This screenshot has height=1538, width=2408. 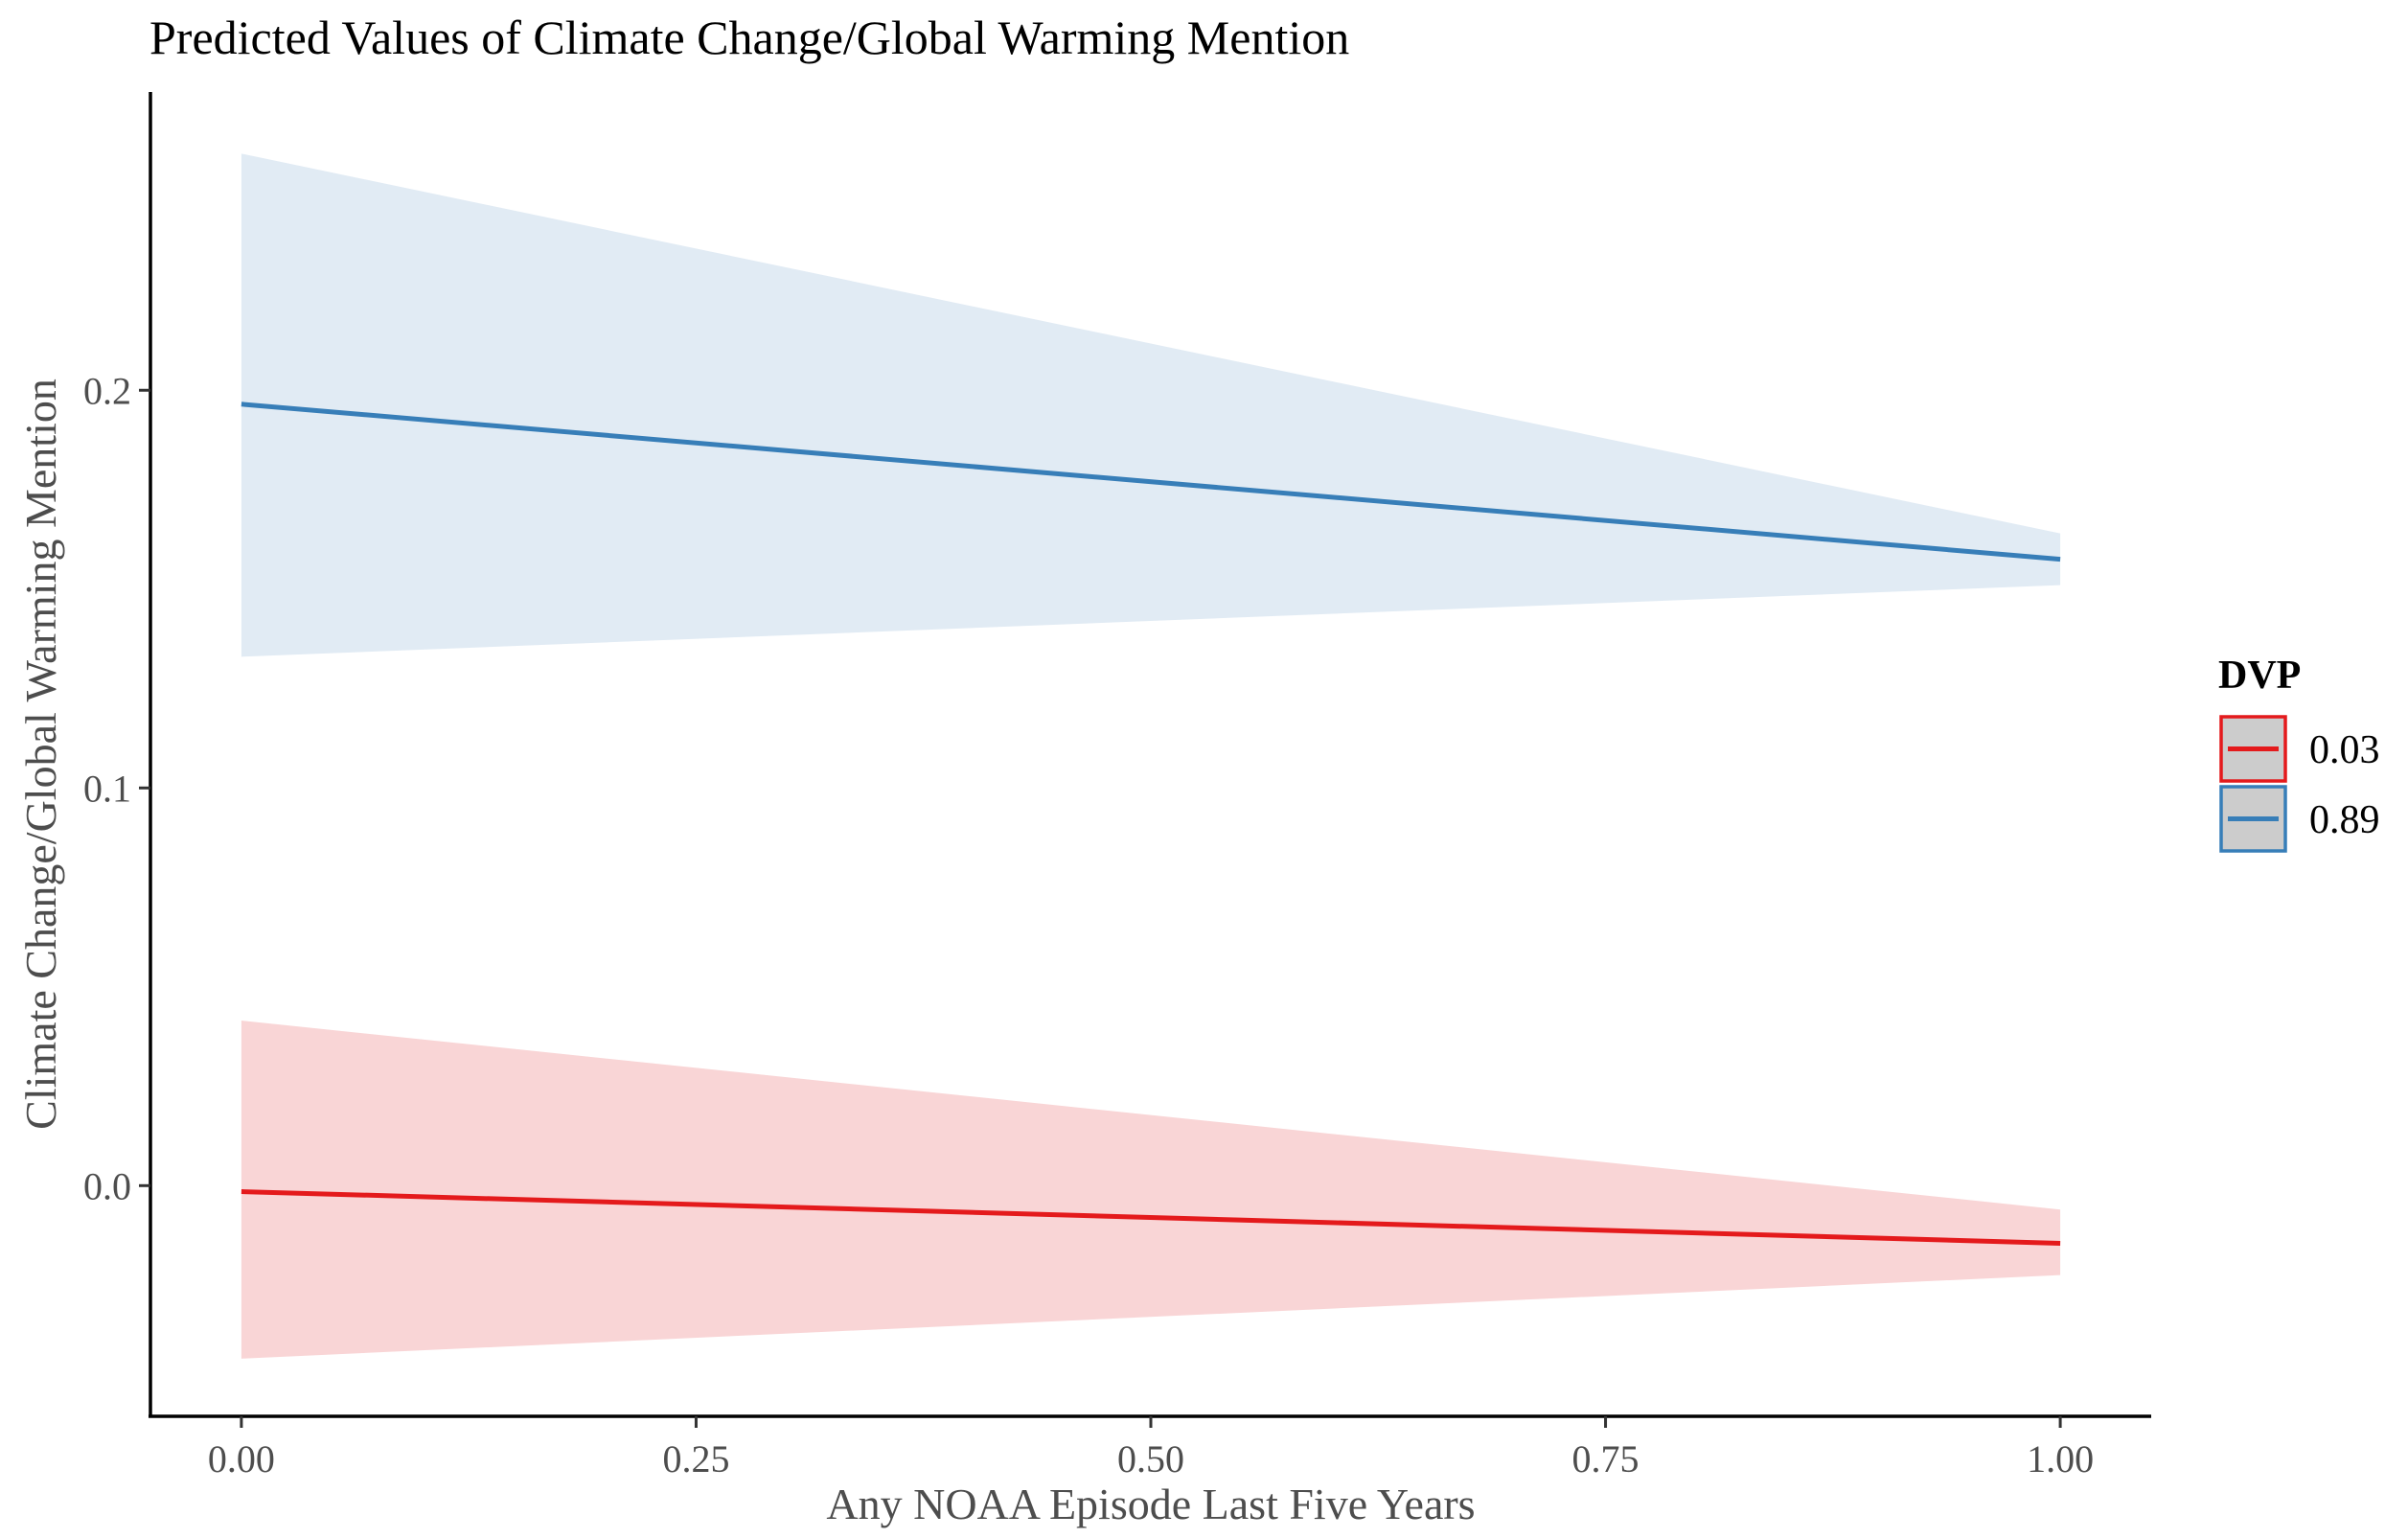 I want to click on x-tick-label: 0.00, so click(x=241, y=1459).